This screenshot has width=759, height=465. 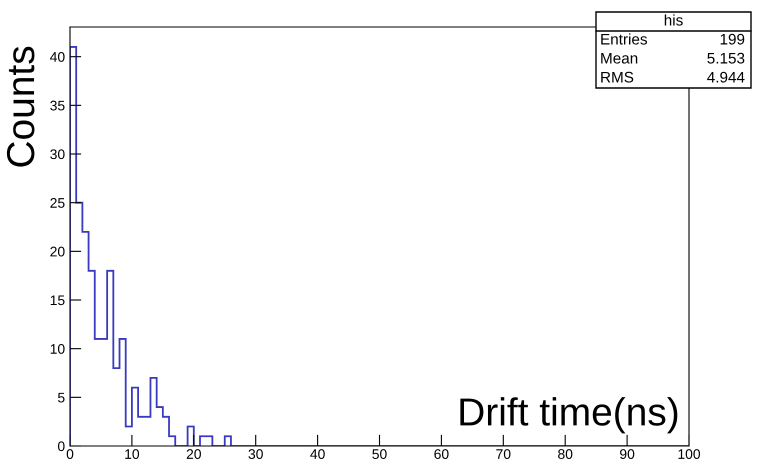 I want to click on text: 4.944, so click(x=726, y=77).